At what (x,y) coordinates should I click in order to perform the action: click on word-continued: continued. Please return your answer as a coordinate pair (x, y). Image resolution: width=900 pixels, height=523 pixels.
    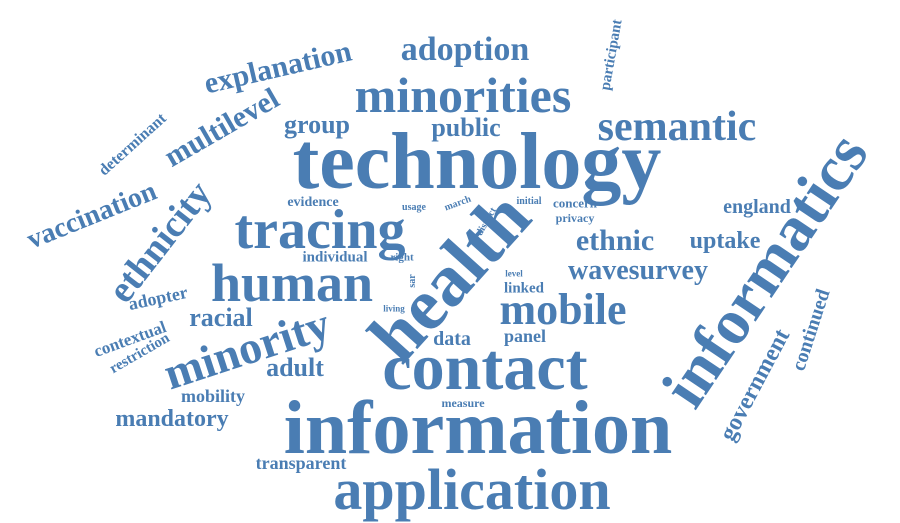
    Looking at the image, I should click on (811, 330).